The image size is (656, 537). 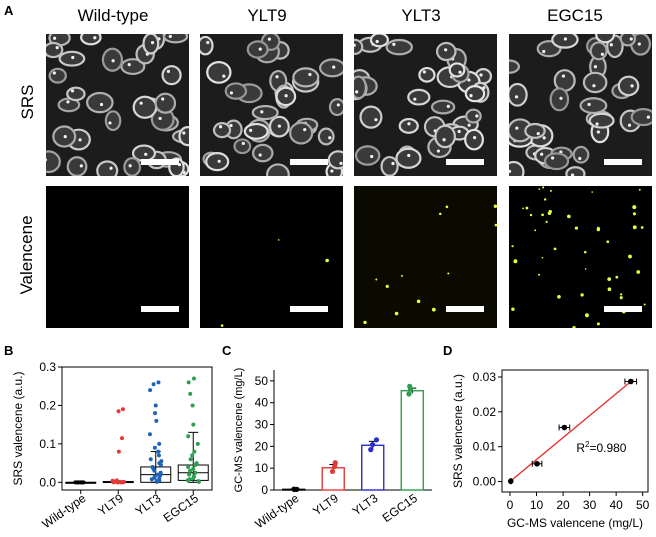 I want to click on fit-line, so click(x=571, y=430).